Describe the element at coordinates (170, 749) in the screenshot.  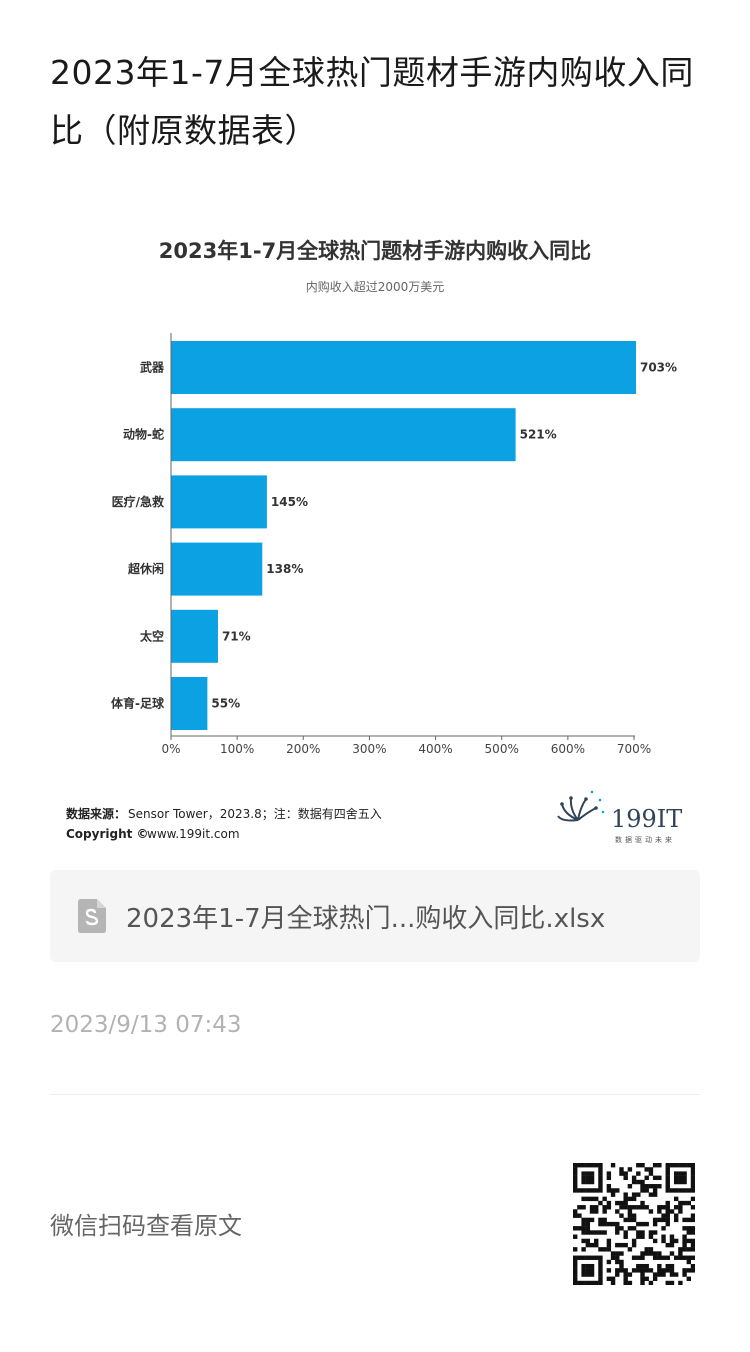
I see `x-tick-label: 0%` at that location.